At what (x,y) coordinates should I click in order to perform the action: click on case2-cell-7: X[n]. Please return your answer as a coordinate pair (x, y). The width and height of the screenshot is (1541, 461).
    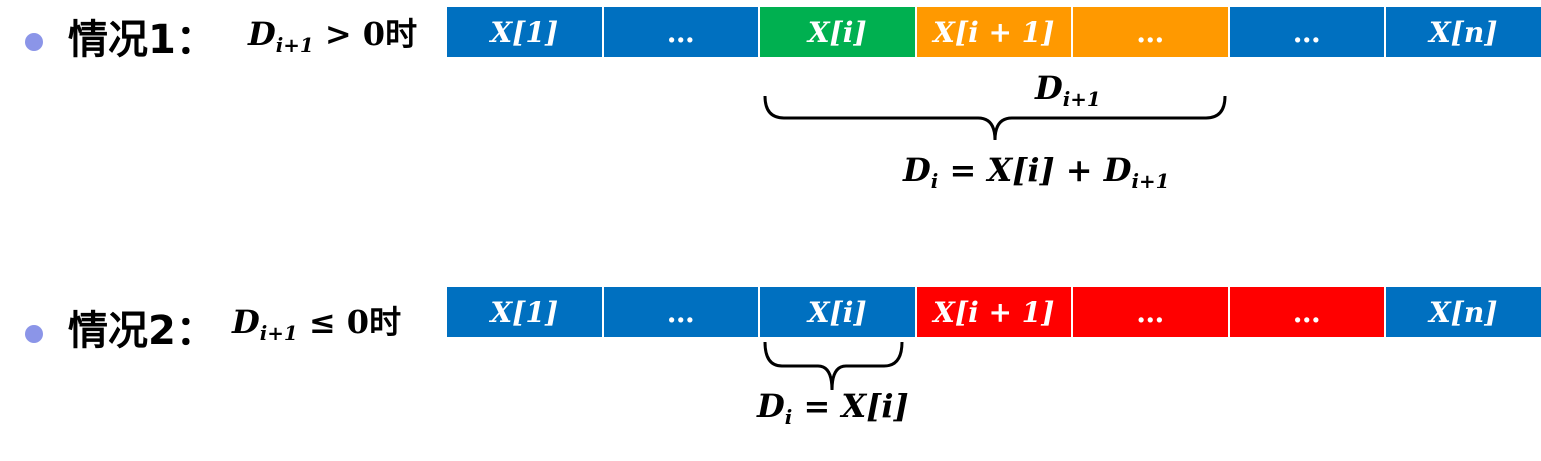
    Looking at the image, I should click on (1463, 312).